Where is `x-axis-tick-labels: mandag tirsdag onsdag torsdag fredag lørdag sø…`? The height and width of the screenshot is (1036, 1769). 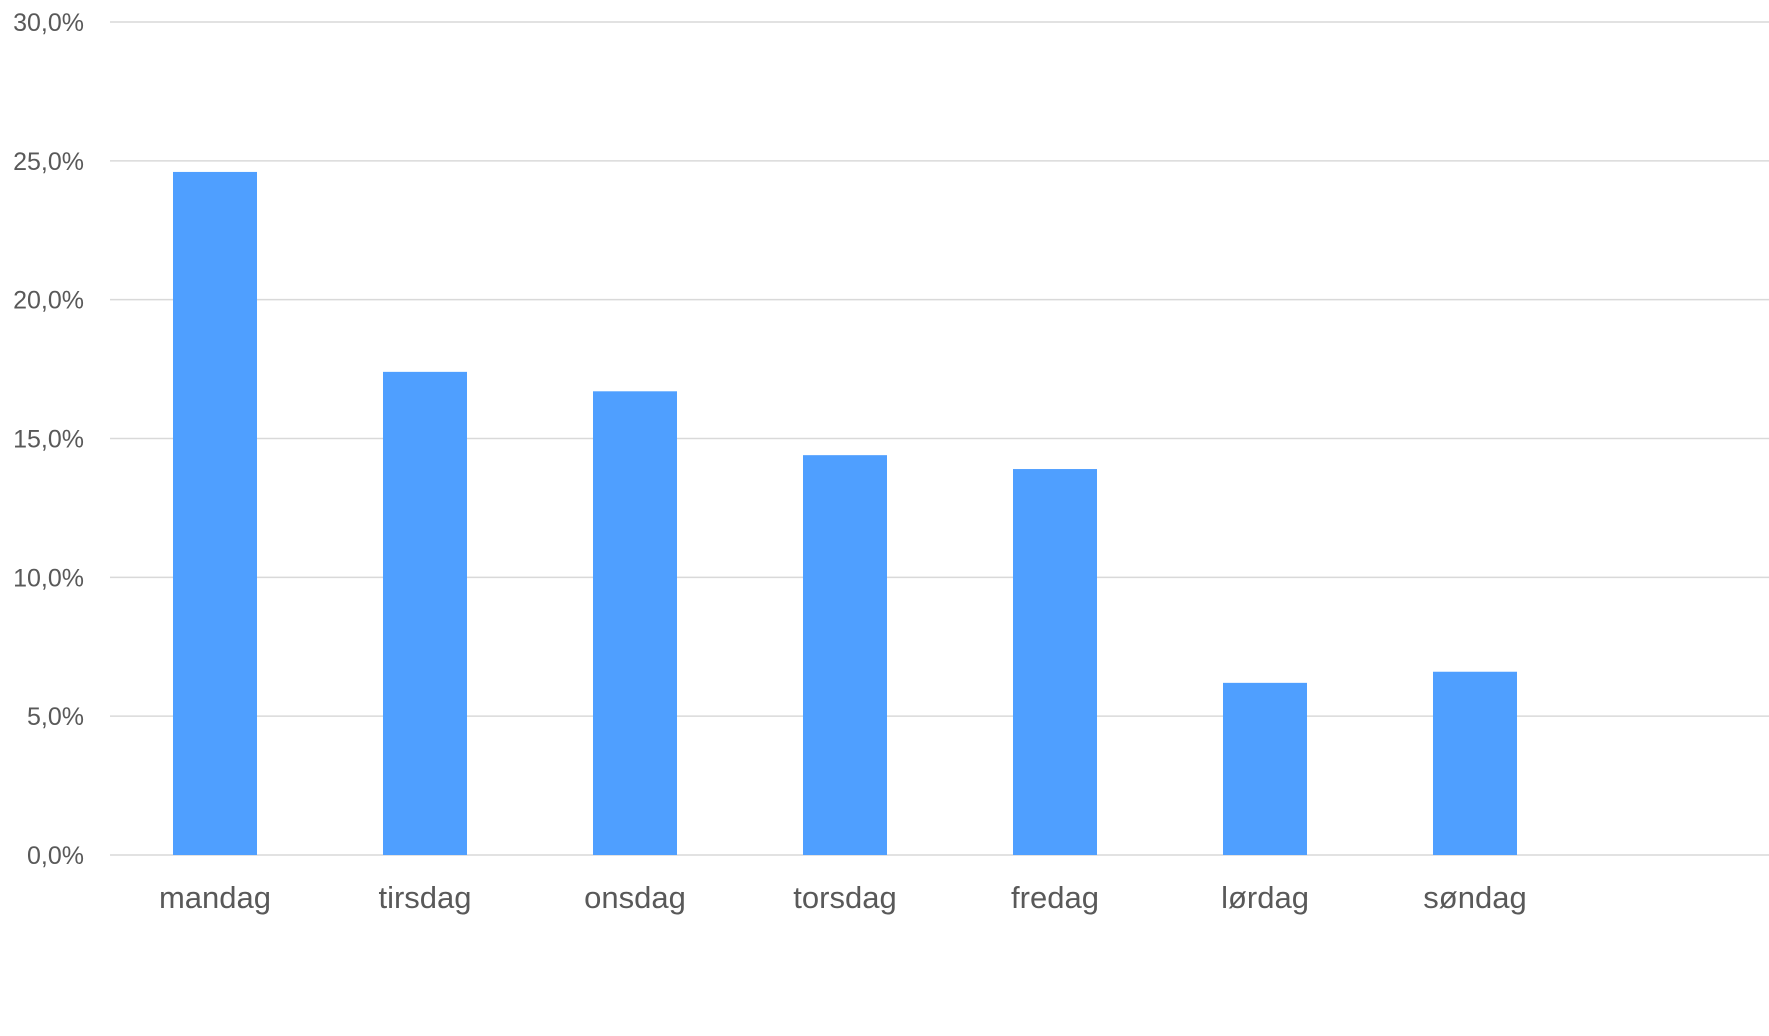 x-axis-tick-labels: mandag tirsdag onsdag torsdag fredag lørdag sø… is located at coordinates (843, 897).